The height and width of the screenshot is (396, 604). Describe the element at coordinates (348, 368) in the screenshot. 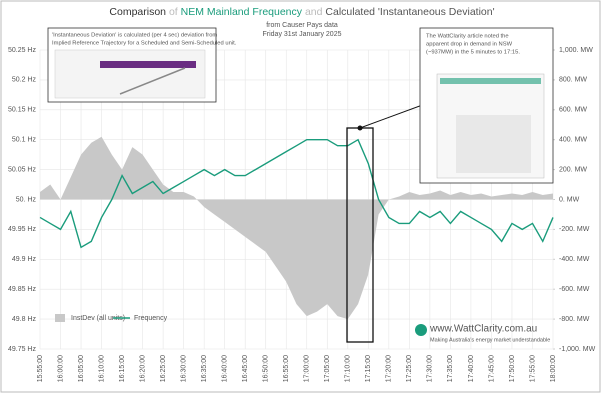

I see `x-tick-label: 17:10:00` at that location.